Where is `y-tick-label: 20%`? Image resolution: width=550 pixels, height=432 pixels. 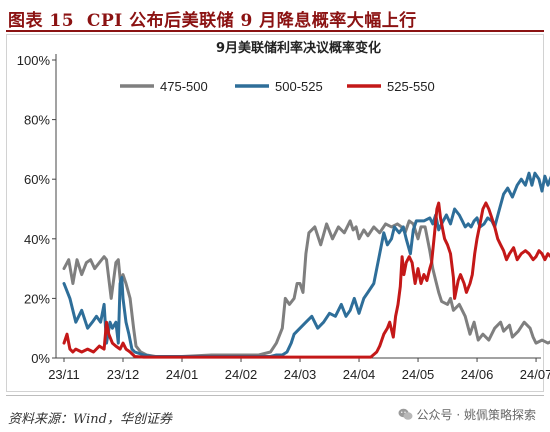
y-tick-label: 20% is located at coordinates (37, 298).